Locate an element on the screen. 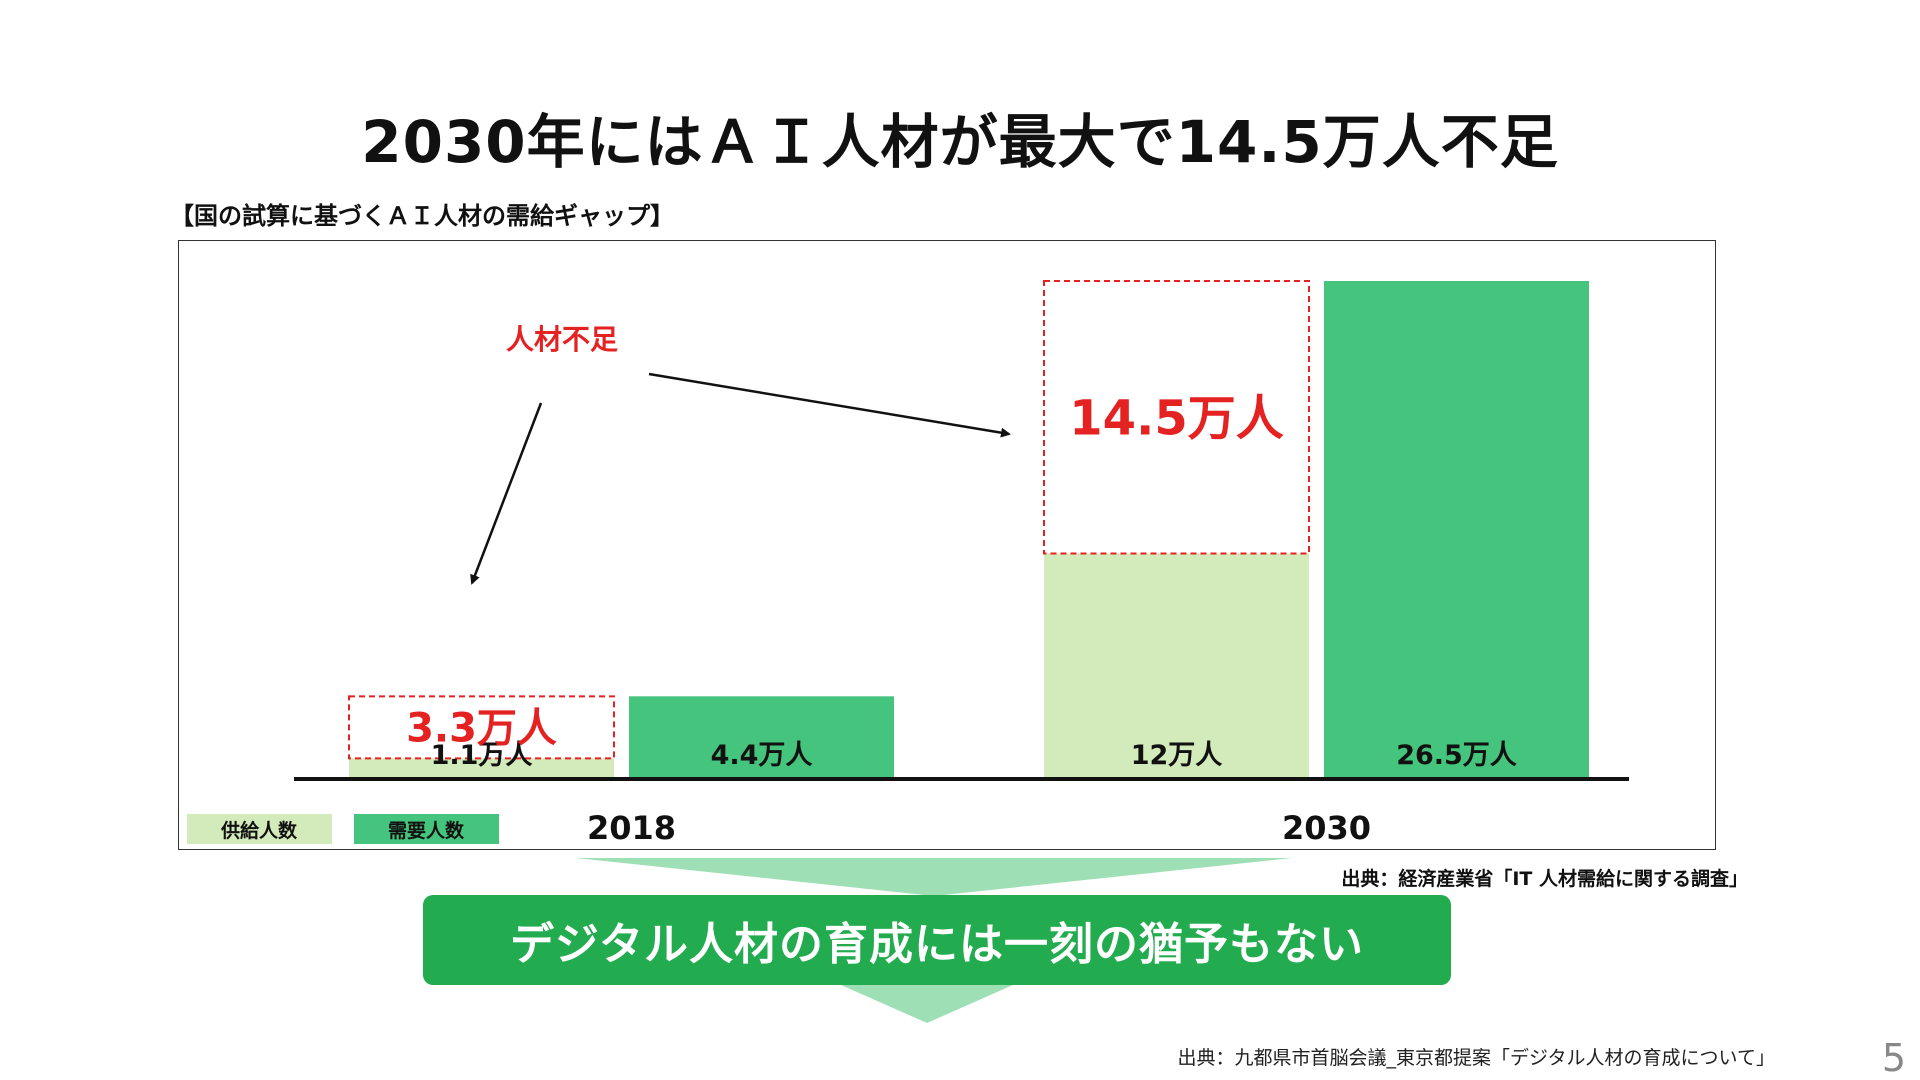  page-title: 2030年にはＡＩ人材が最大で14.5万人不足 is located at coordinates (960, 142).